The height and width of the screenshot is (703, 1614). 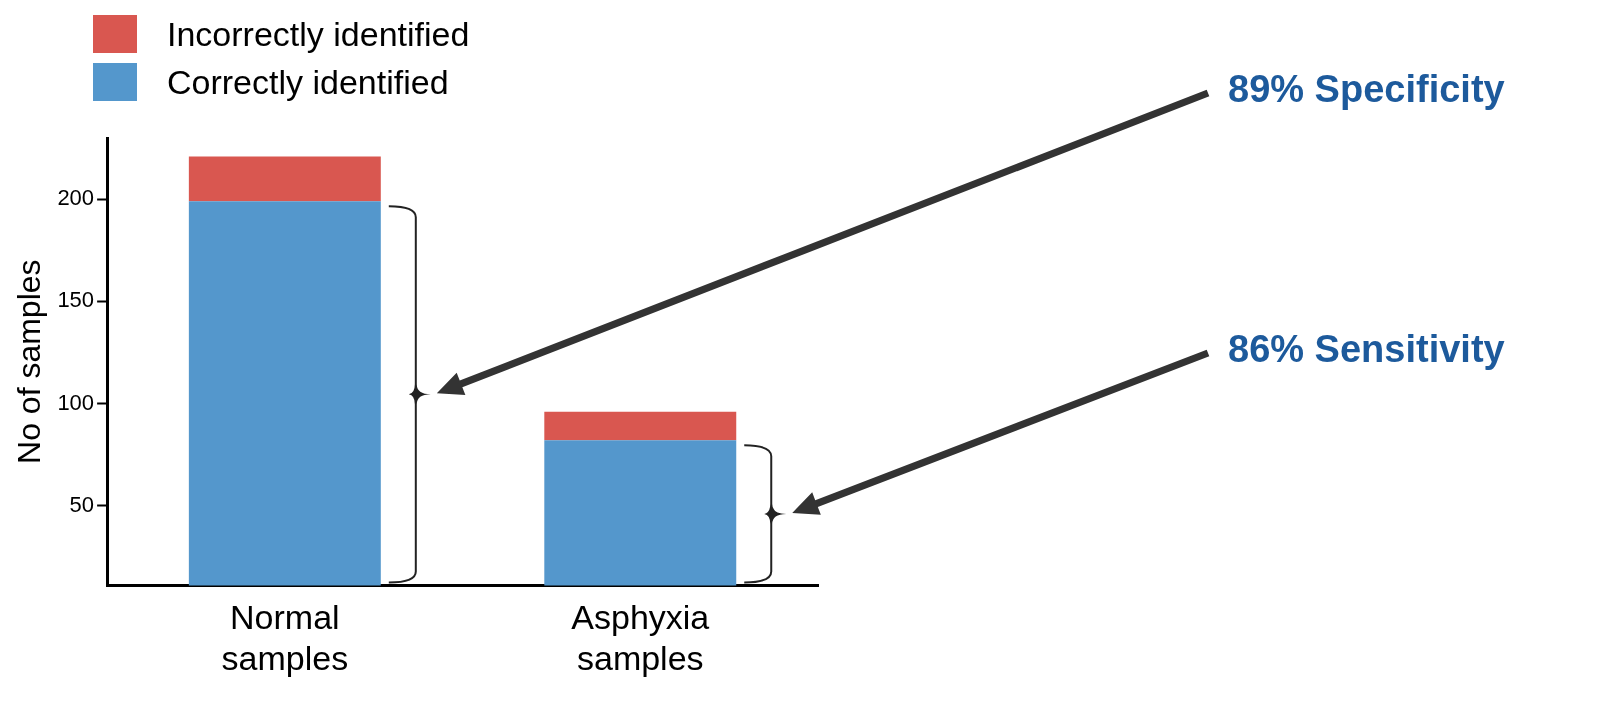 I want to click on y-tick-label: 200, so click(x=76, y=198).